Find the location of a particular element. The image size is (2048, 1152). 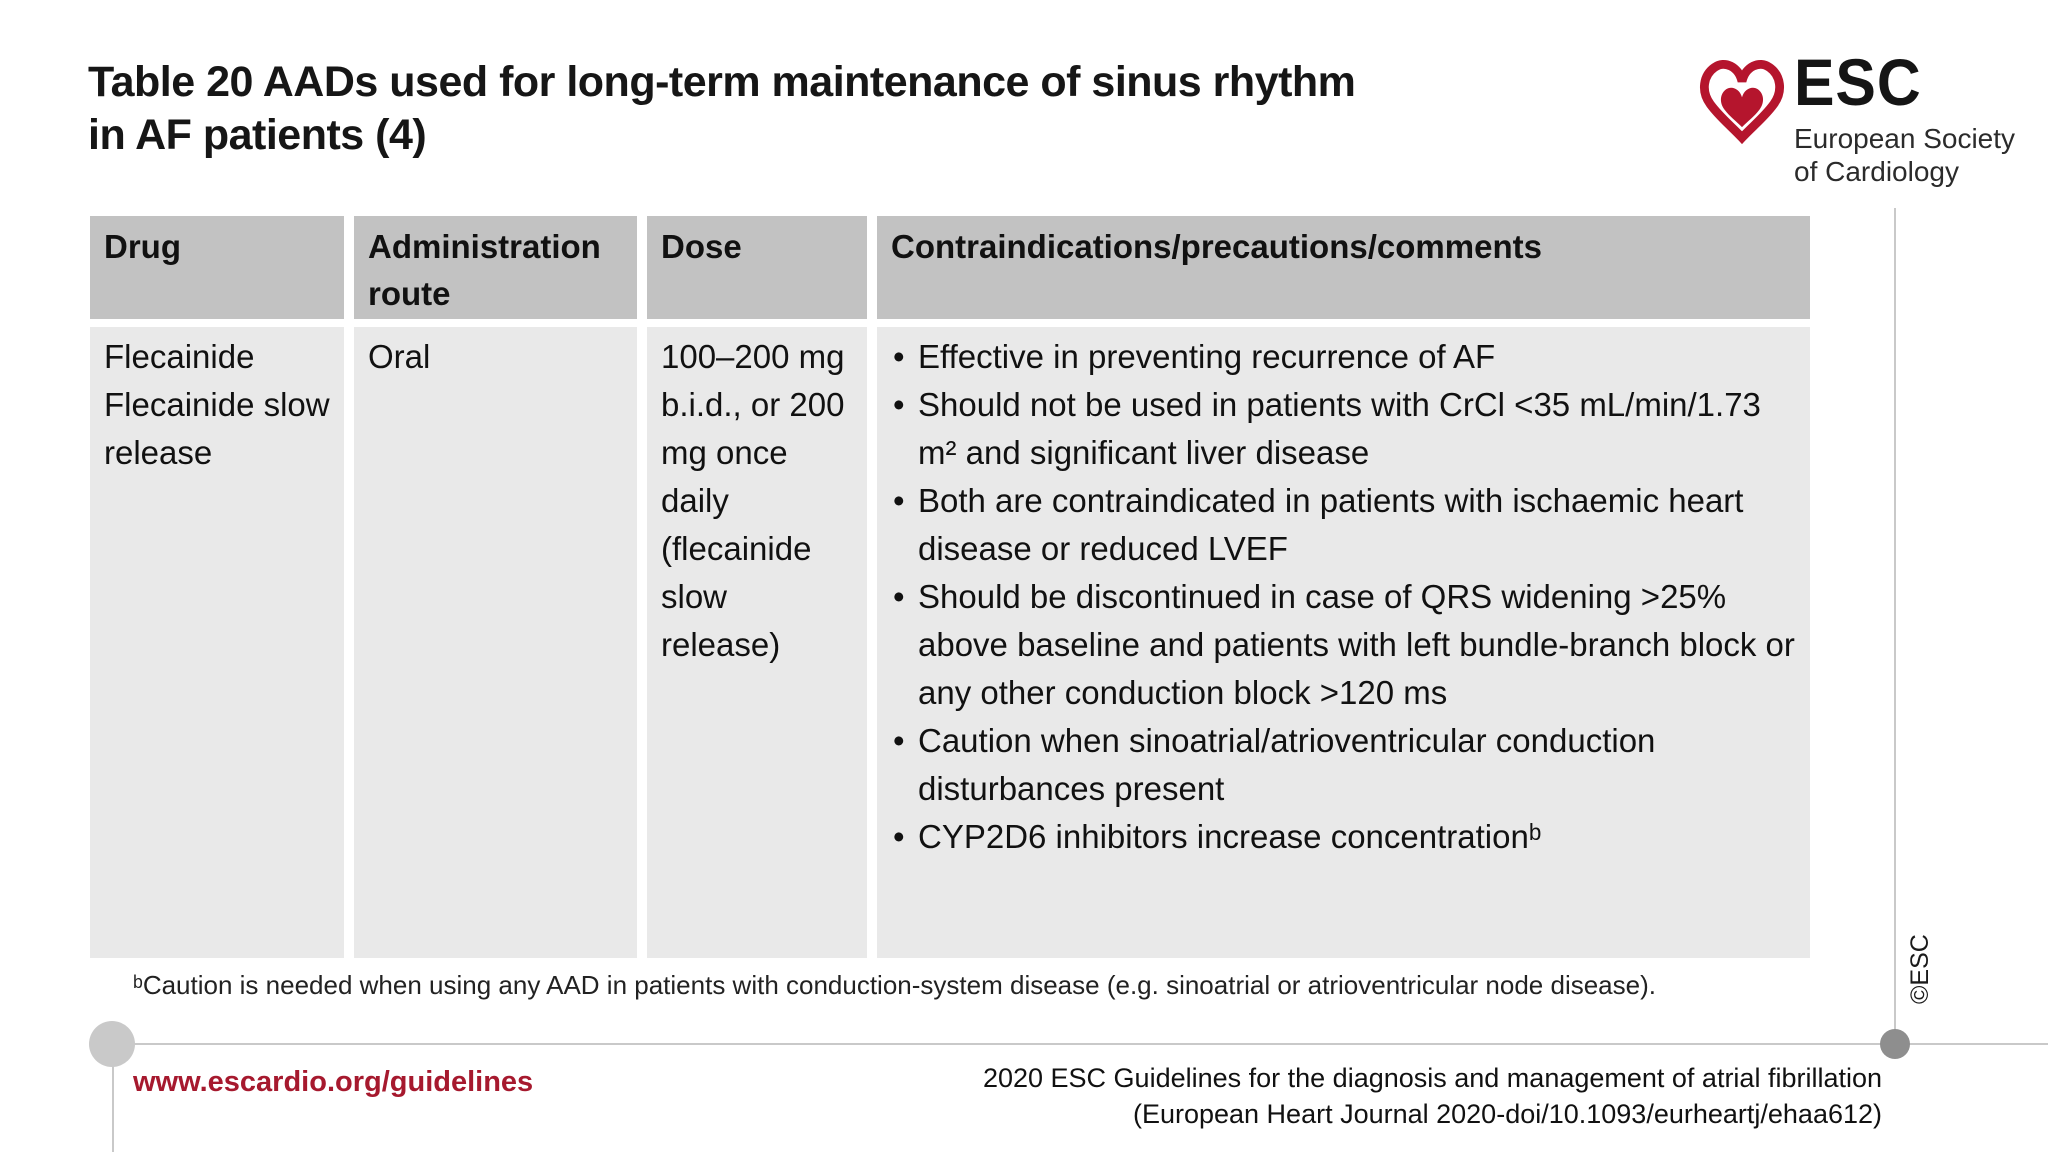

esc-copyright-vertical: ©ESC is located at coordinates (1920, 969).